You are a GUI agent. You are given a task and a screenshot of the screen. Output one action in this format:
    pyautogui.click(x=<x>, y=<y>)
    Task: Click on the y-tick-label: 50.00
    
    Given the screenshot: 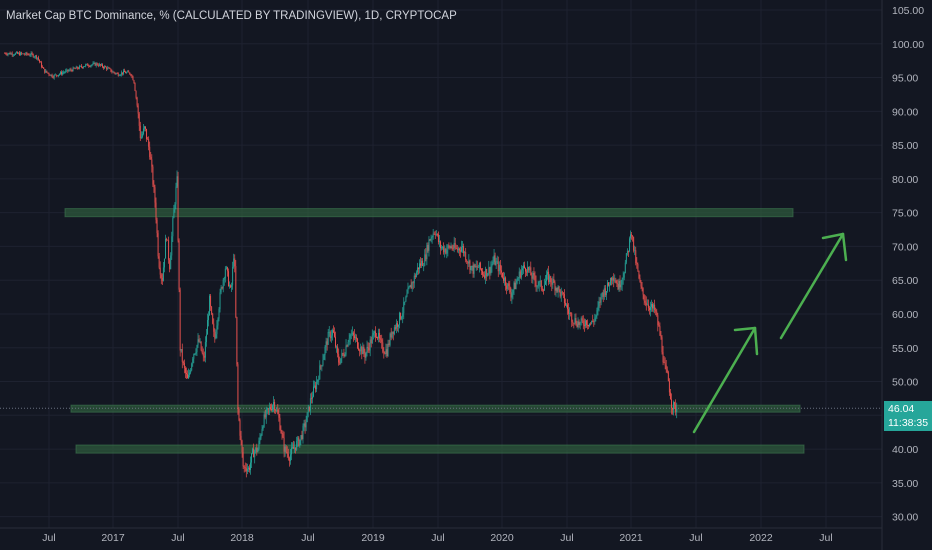 What is the action you would take?
    pyautogui.click(x=905, y=383)
    